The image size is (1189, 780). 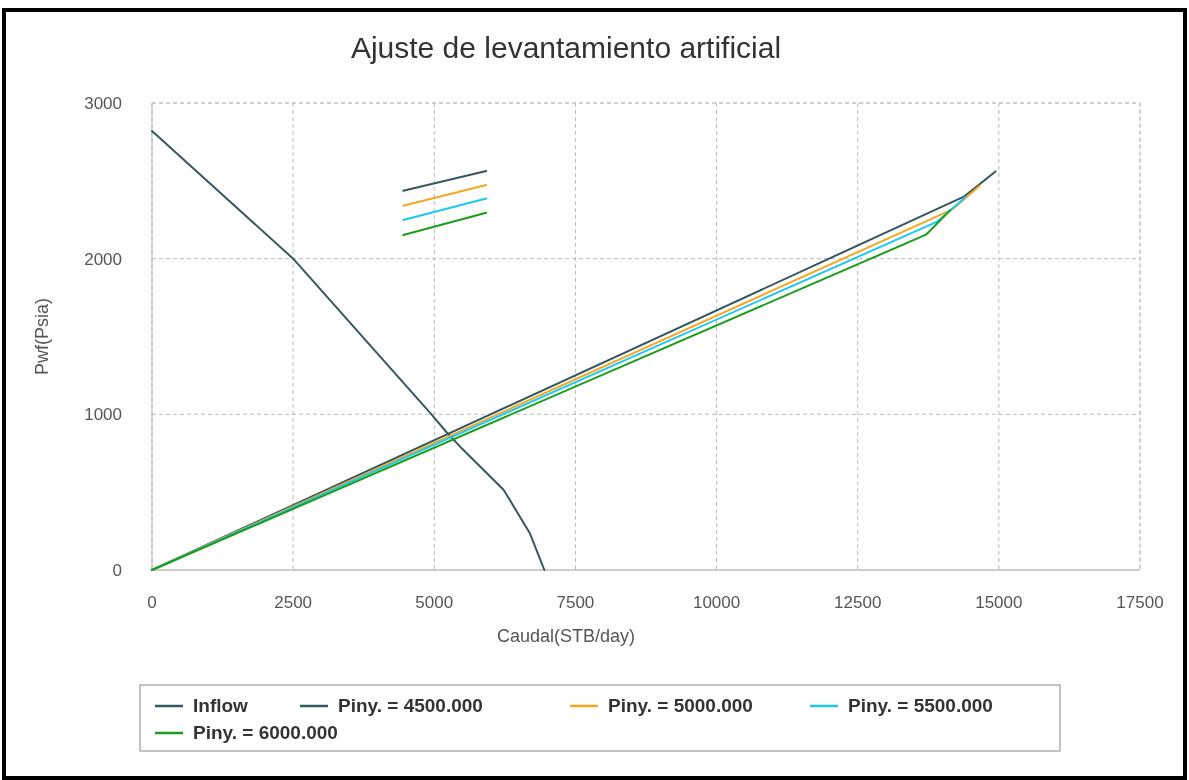 What do you see at coordinates (152, 602) in the screenshot?
I see `x-tick-label: 0` at bounding box center [152, 602].